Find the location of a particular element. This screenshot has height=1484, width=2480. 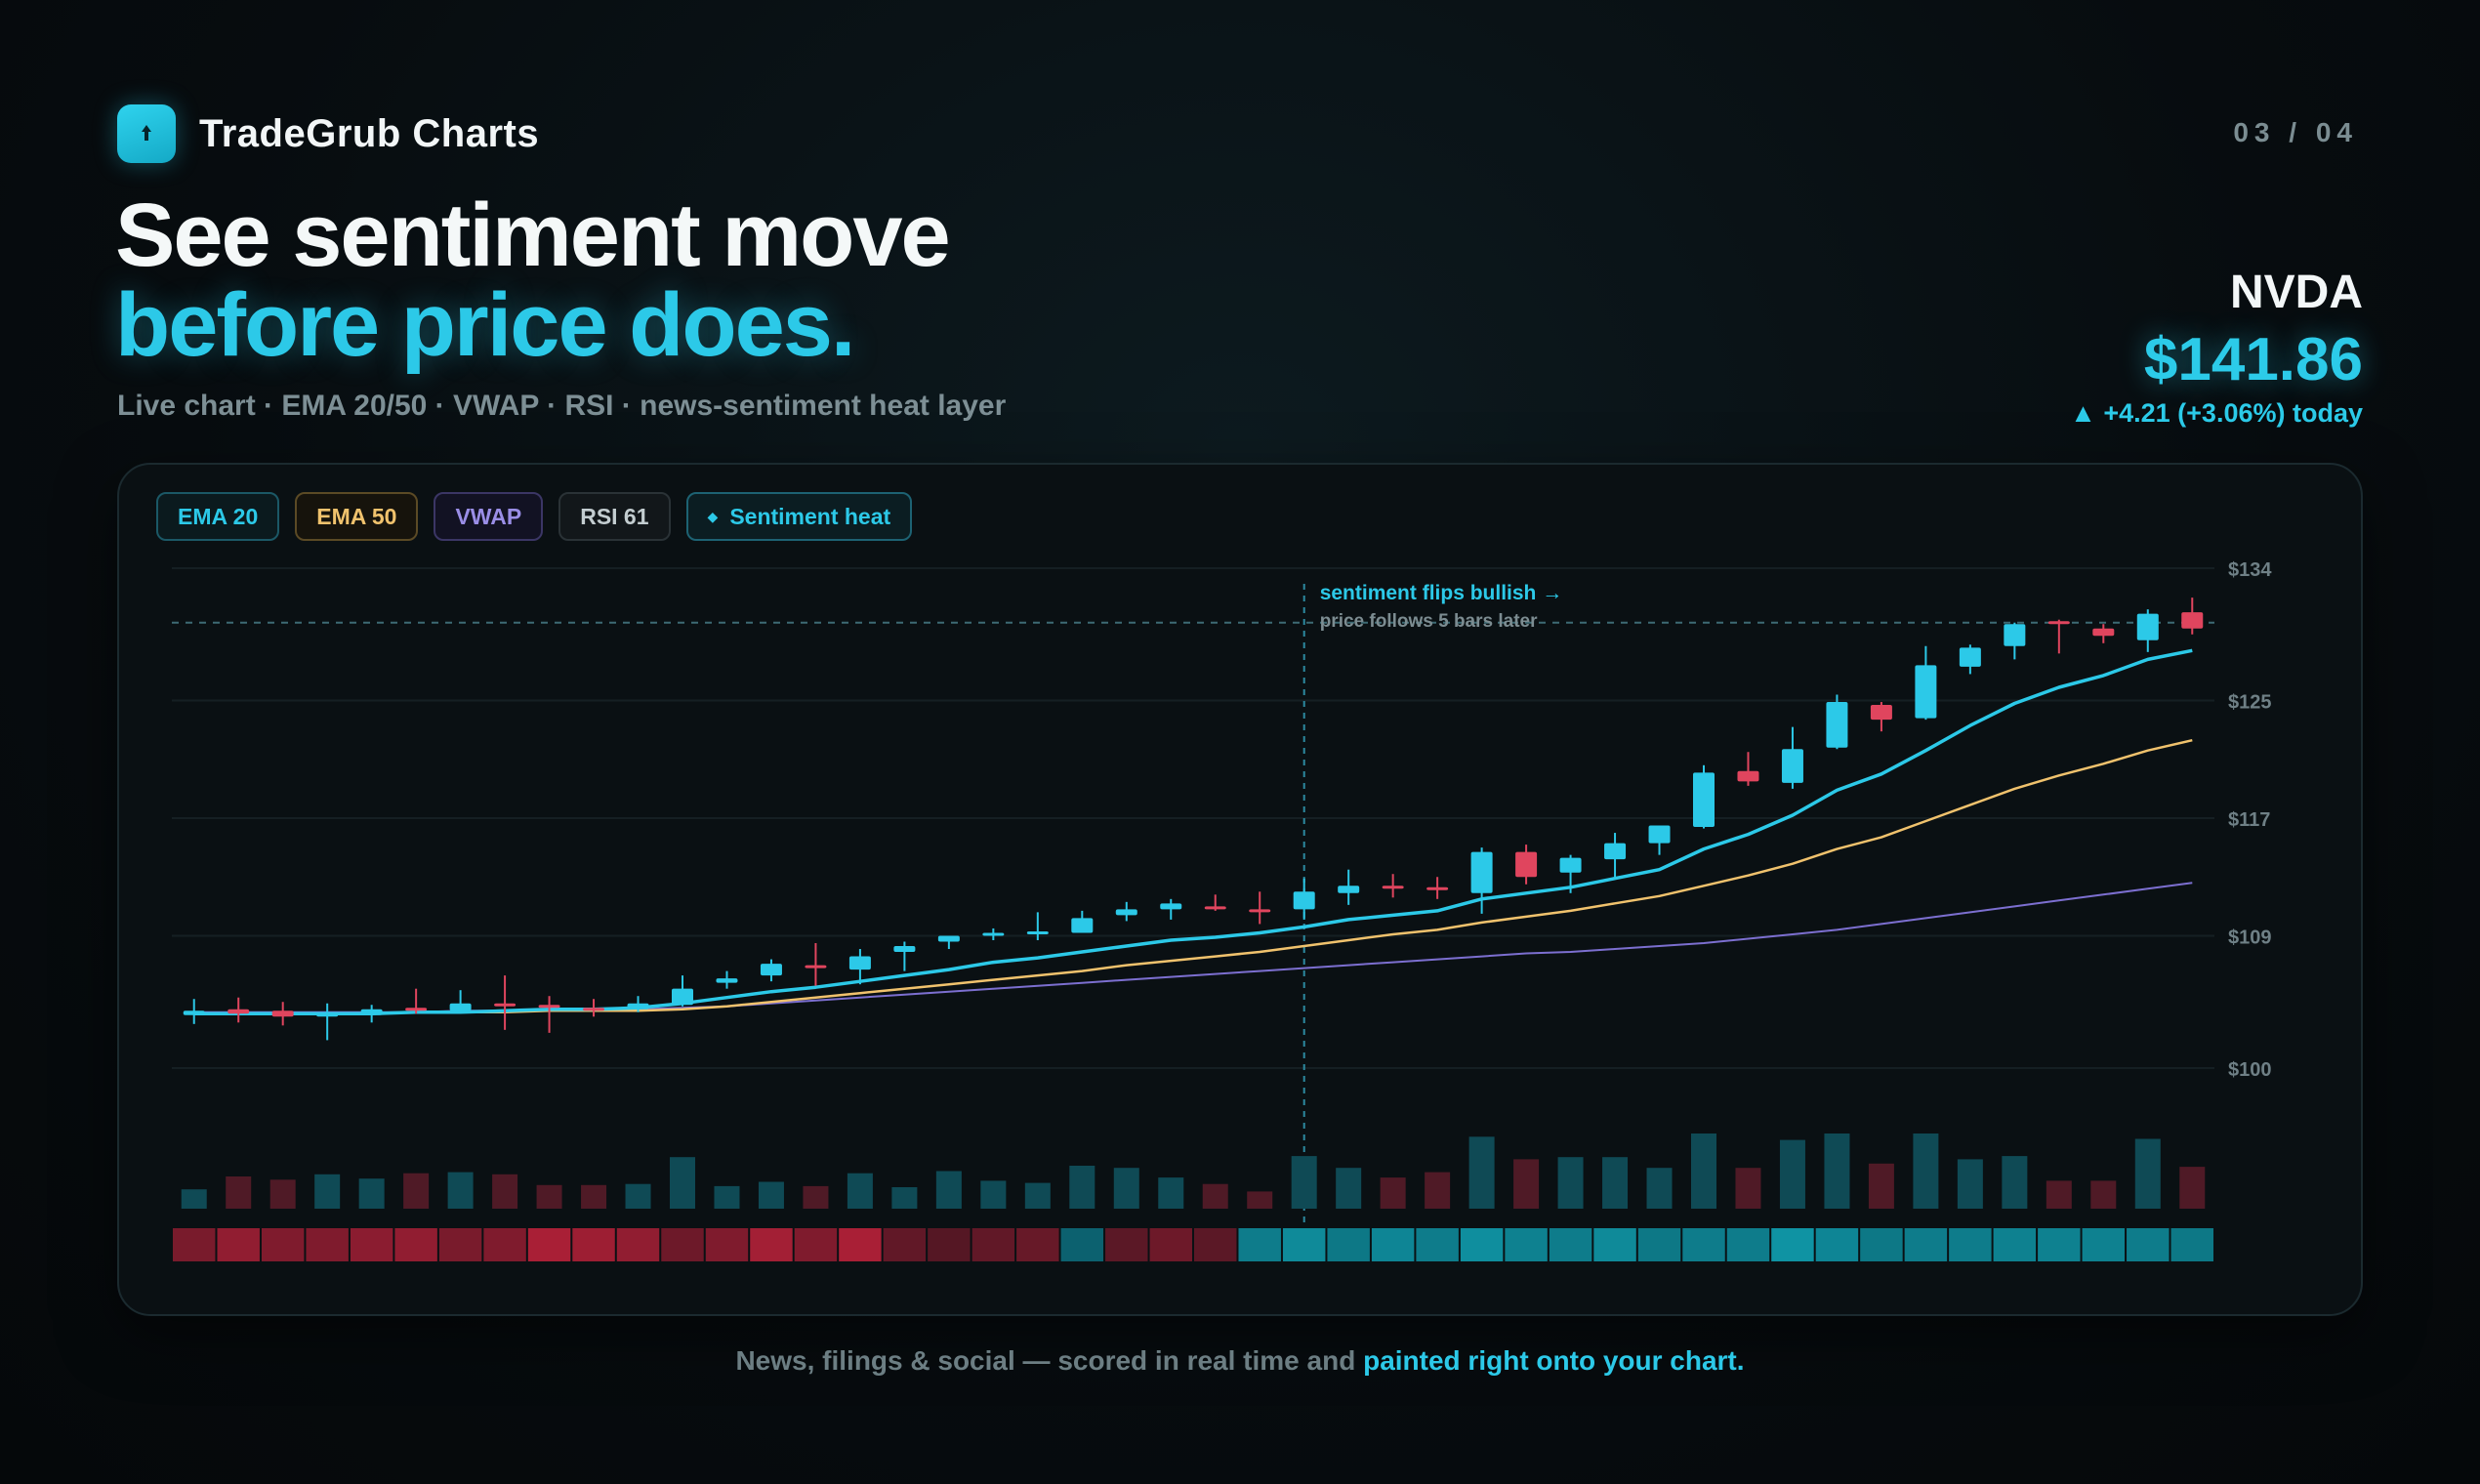

y-tick-label: $100 is located at coordinates (2250, 1070).